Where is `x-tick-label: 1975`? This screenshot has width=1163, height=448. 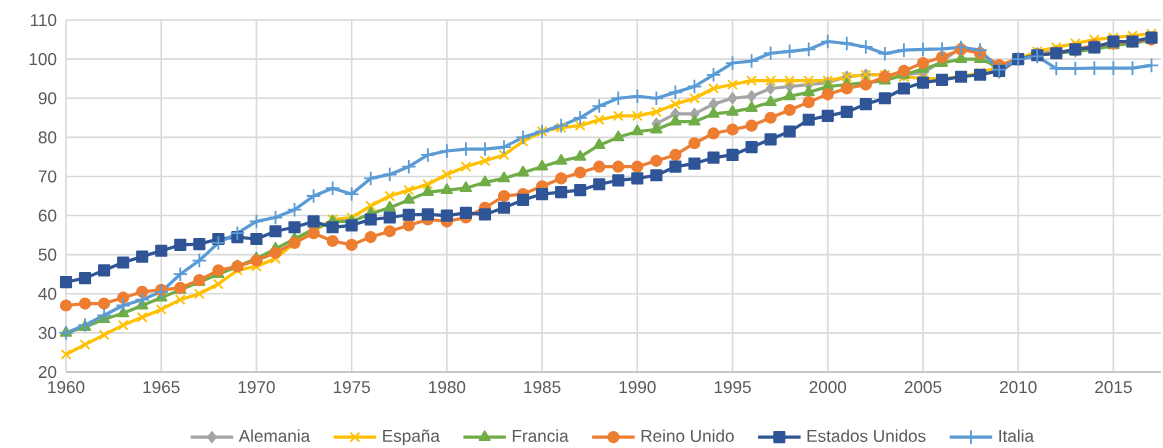
x-tick-label: 1975 is located at coordinates (351, 387).